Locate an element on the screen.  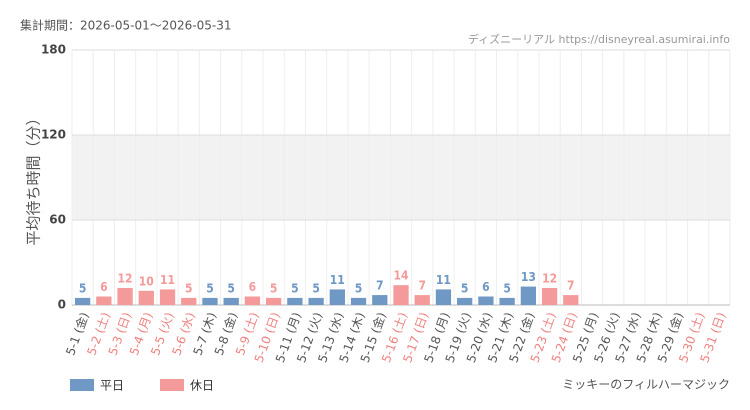
attraction: ミッキーのフィルハーマジック is located at coordinates (646, 385).